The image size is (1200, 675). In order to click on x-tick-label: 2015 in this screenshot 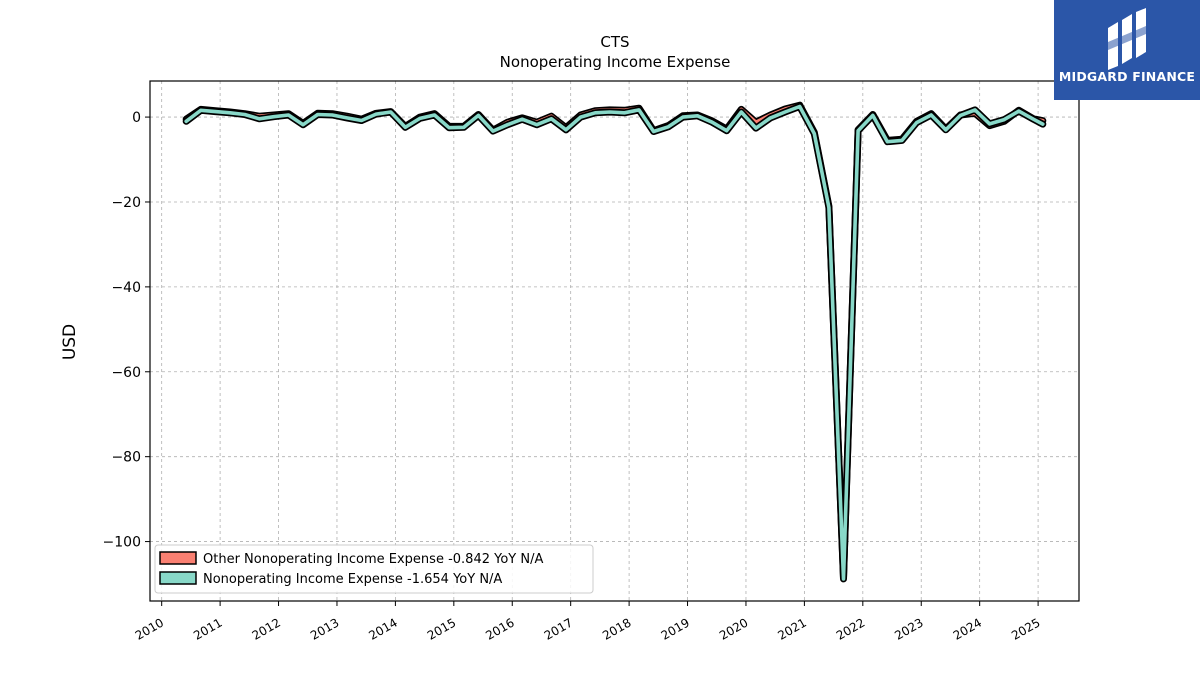, I will do `click(441, 628)`.